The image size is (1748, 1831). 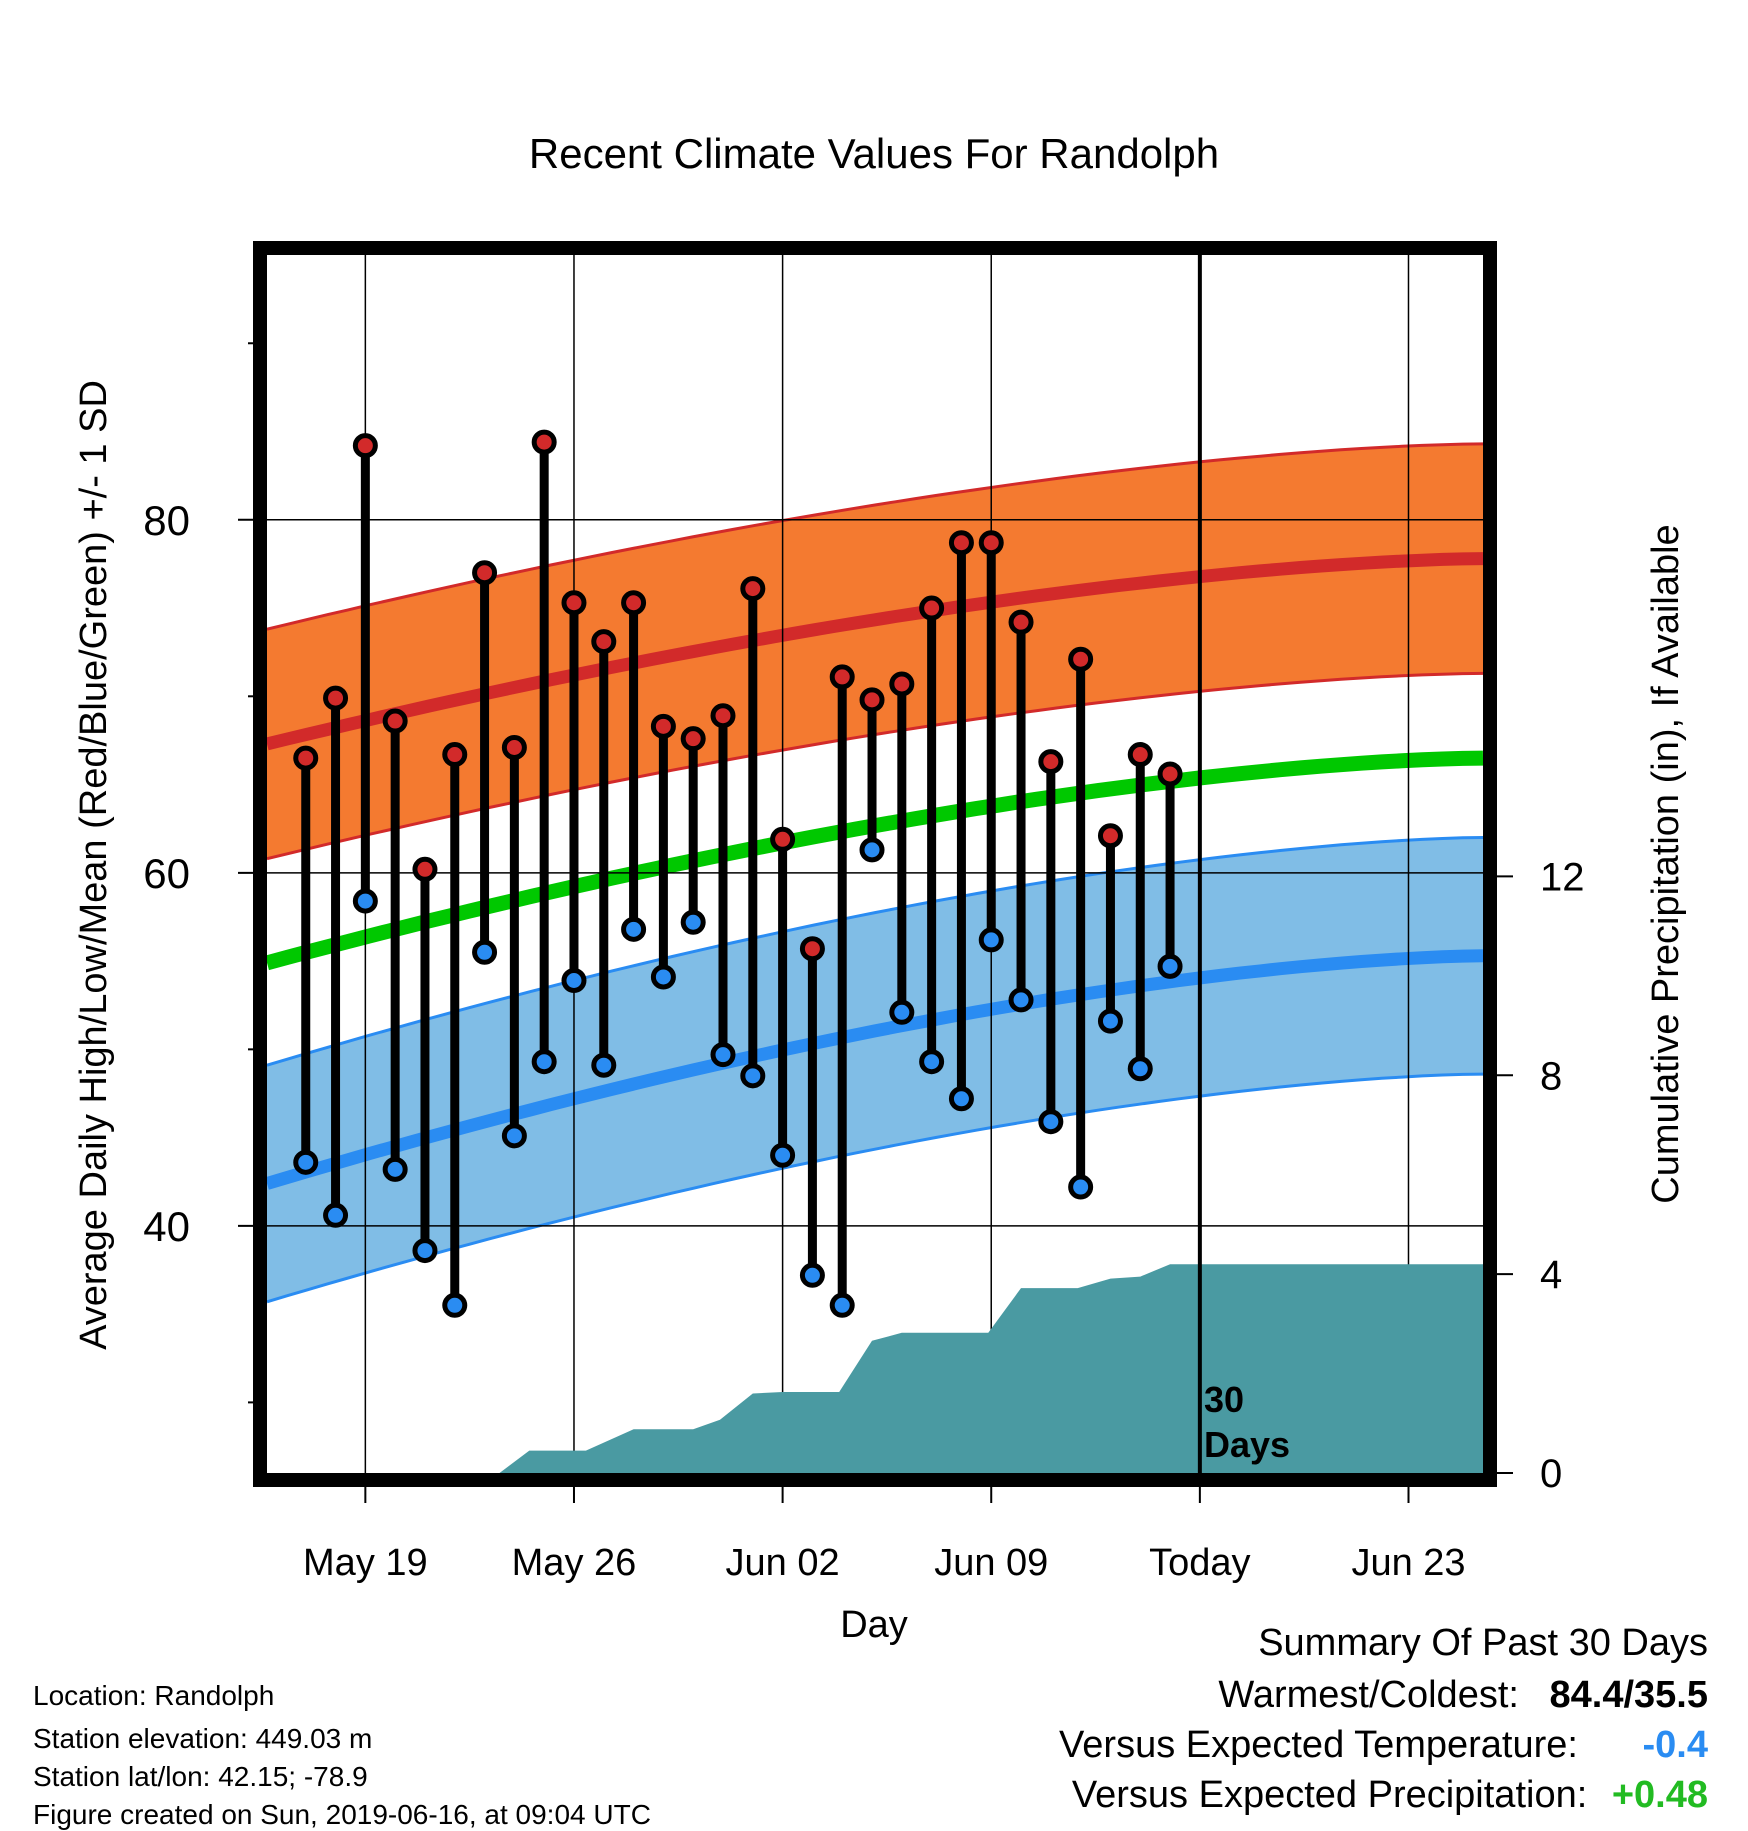 I want to click on info-location: Location: Randolph, so click(x=154, y=1695).